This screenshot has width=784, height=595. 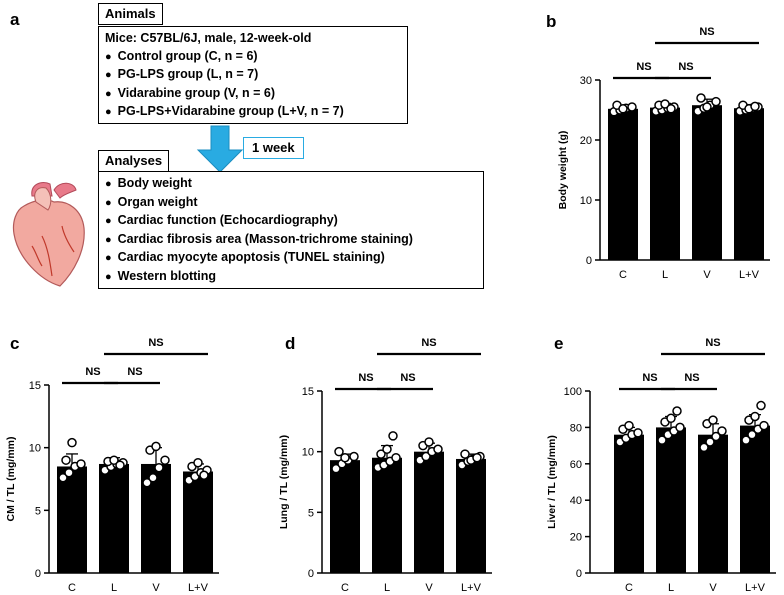 What do you see at coordinates (291, 221) in the screenshot?
I see `analysis-item: Cardiac function (Echocardiography)` at bounding box center [291, 221].